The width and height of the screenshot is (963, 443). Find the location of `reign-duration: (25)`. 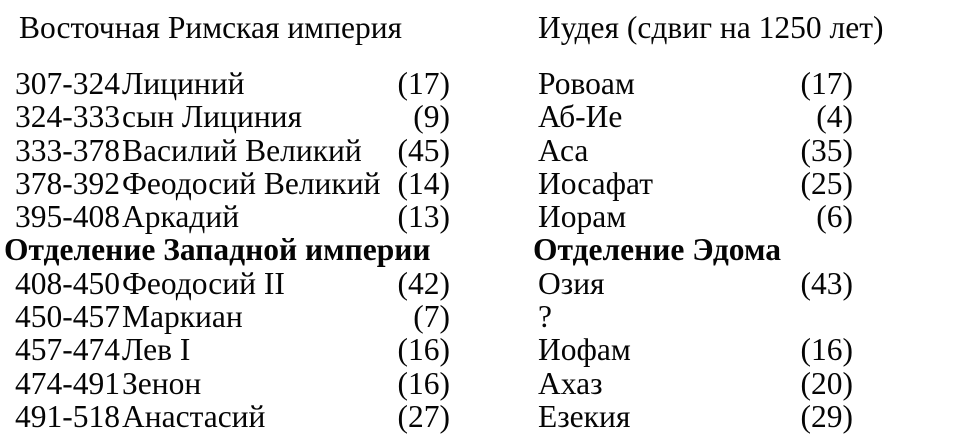

reign-duration: (25) is located at coordinates (826, 183).